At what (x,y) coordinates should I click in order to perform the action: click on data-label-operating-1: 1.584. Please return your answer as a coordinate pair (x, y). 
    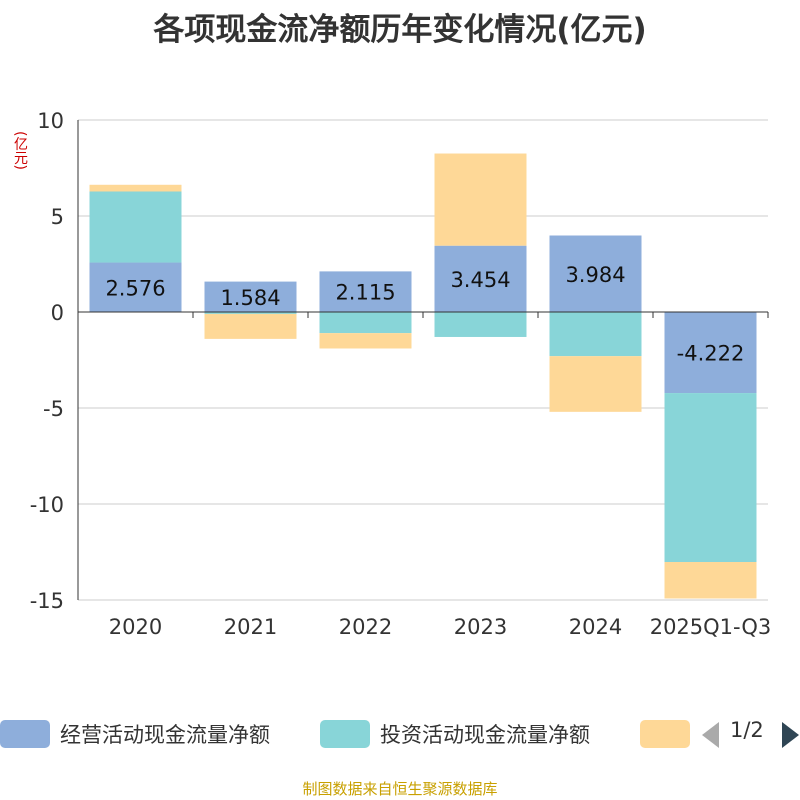
    Looking at the image, I should click on (250, 298).